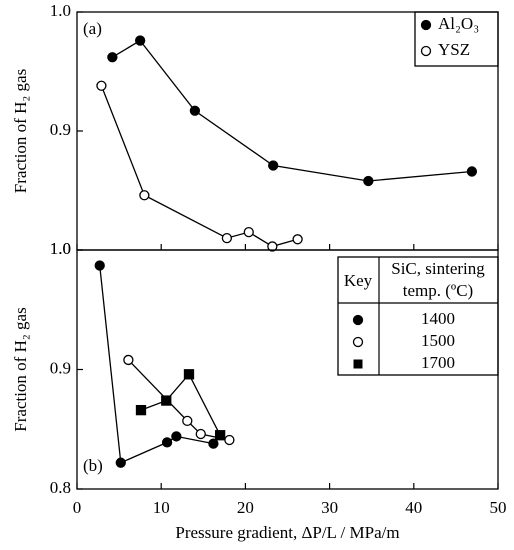 The width and height of the screenshot is (514, 550). What do you see at coordinates (77, 507) in the screenshot?
I see `x-tick-label: 0` at bounding box center [77, 507].